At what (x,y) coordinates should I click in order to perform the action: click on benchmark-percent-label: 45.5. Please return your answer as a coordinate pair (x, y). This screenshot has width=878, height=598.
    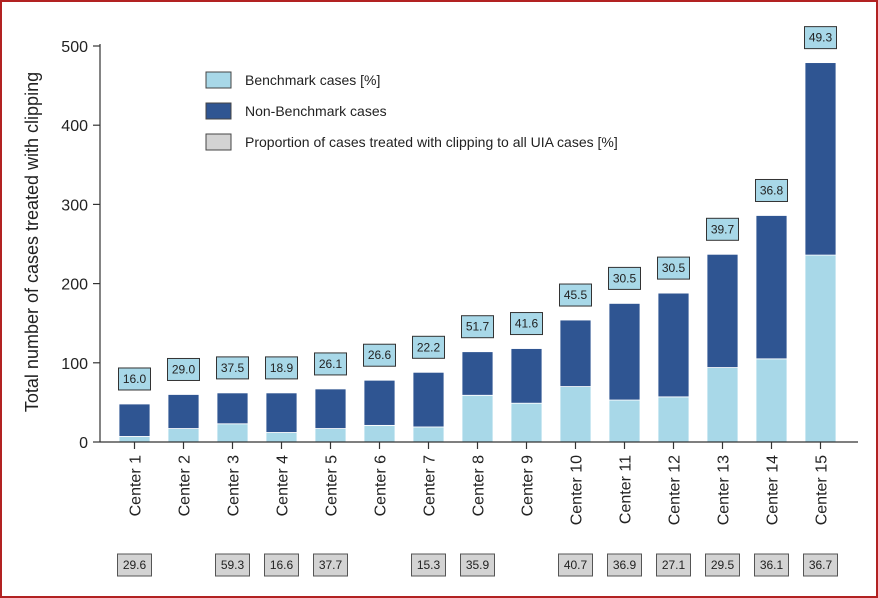
    Looking at the image, I should click on (576, 295).